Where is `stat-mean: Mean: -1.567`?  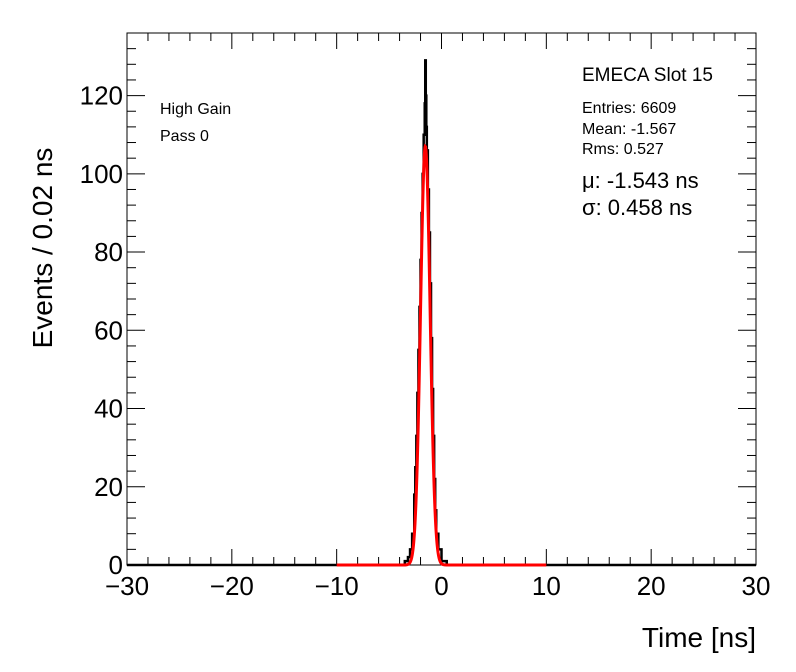 stat-mean: Mean: -1.567 is located at coordinates (629, 129).